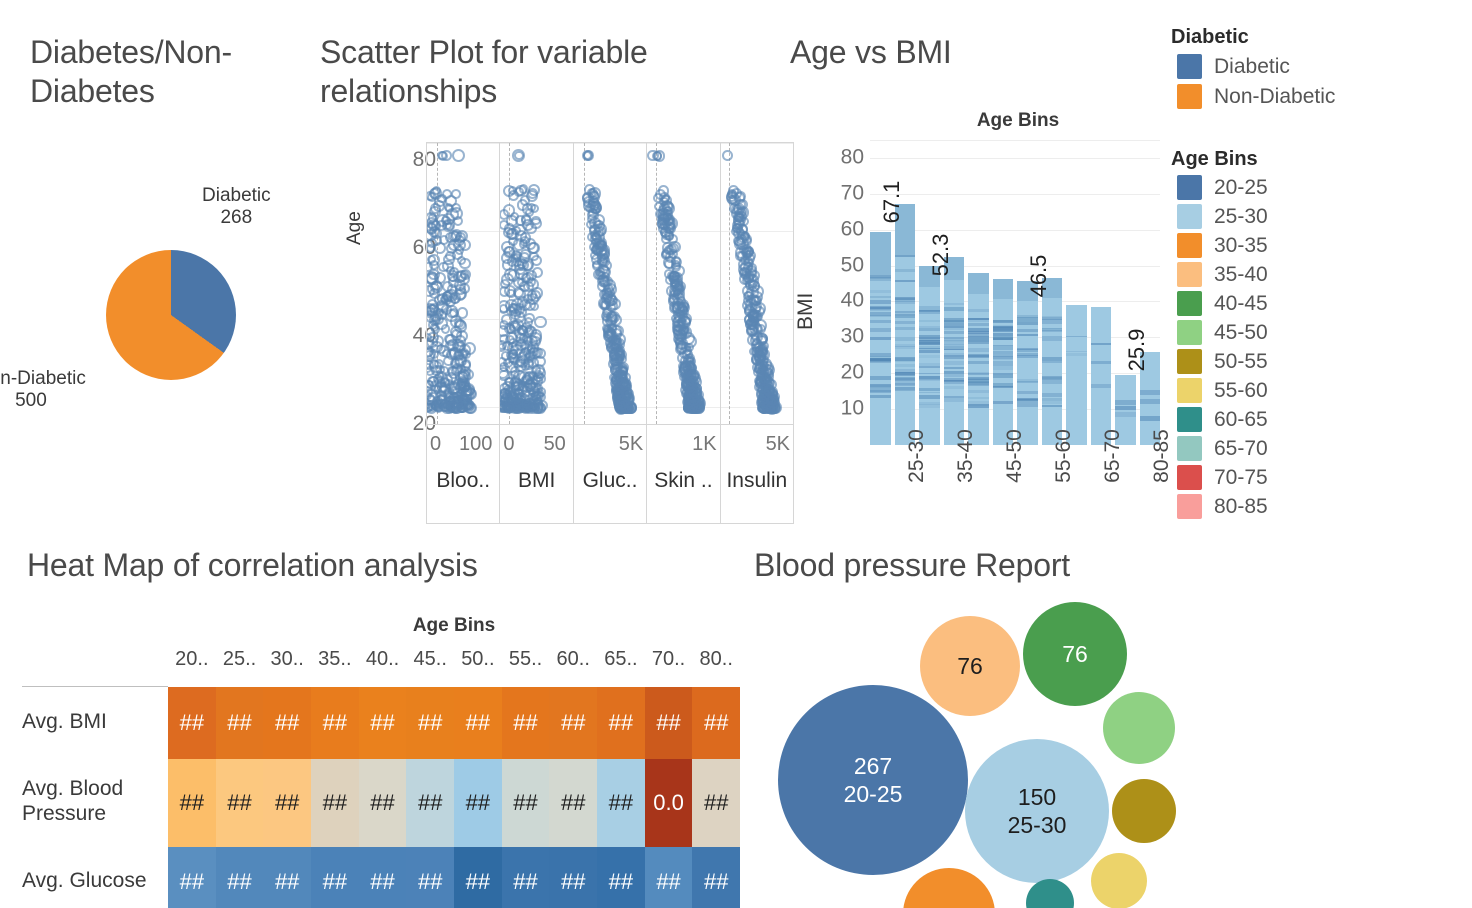 This screenshot has width=1472, height=908. I want to click on legend-item-Non-Diabetic: Non-Diabetic, so click(1256, 96).